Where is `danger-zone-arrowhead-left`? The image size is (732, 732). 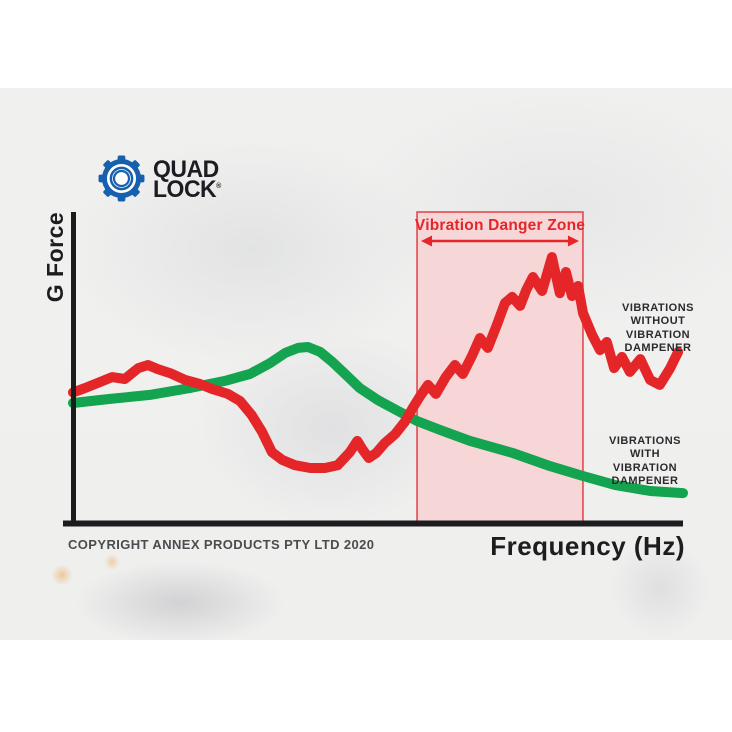 danger-zone-arrowhead-left is located at coordinates (427, 241).